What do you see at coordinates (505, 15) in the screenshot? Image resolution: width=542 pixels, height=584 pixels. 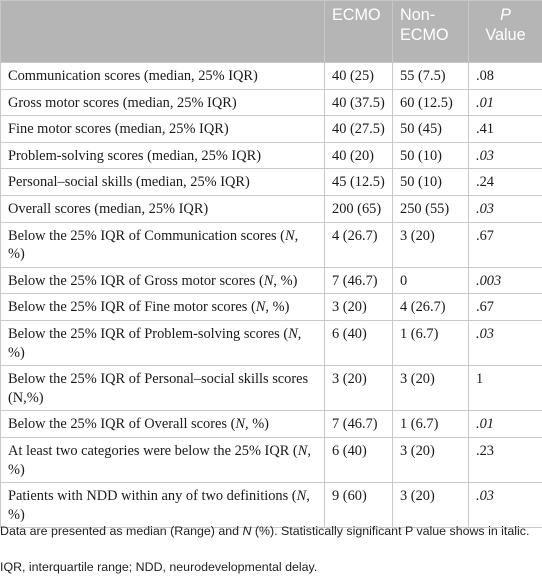 I see `header-p-line1: P` at bounding box center [505, 15].